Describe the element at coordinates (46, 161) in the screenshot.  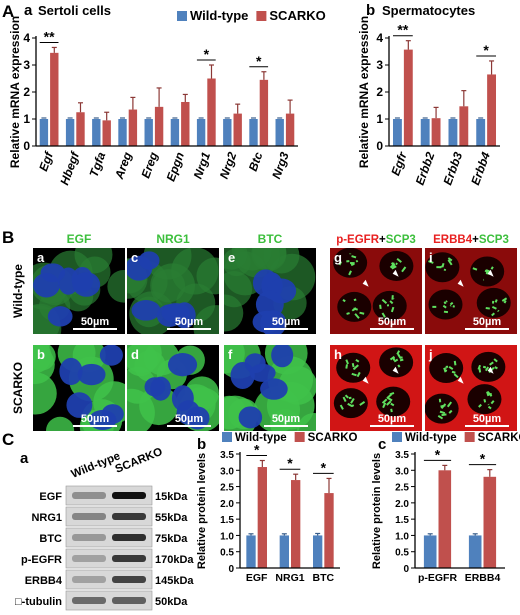
I see `category-label: Egf` at that location.